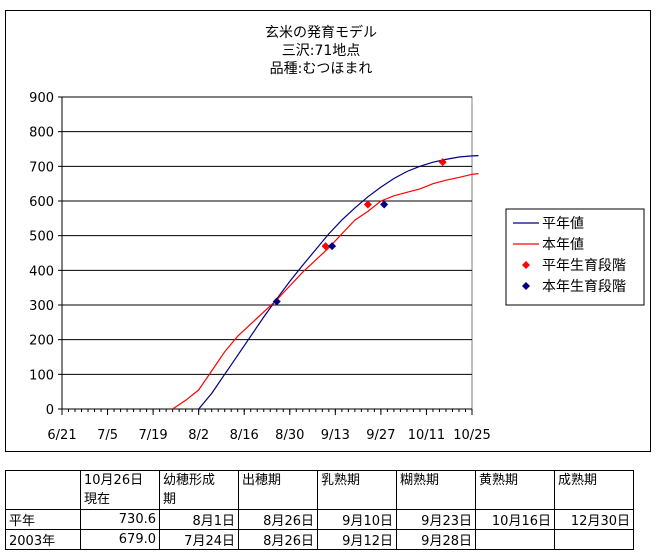 The height and width of the screenshot is (556, 660). I want to click on y-tick-label: 100, so click(41, 375).